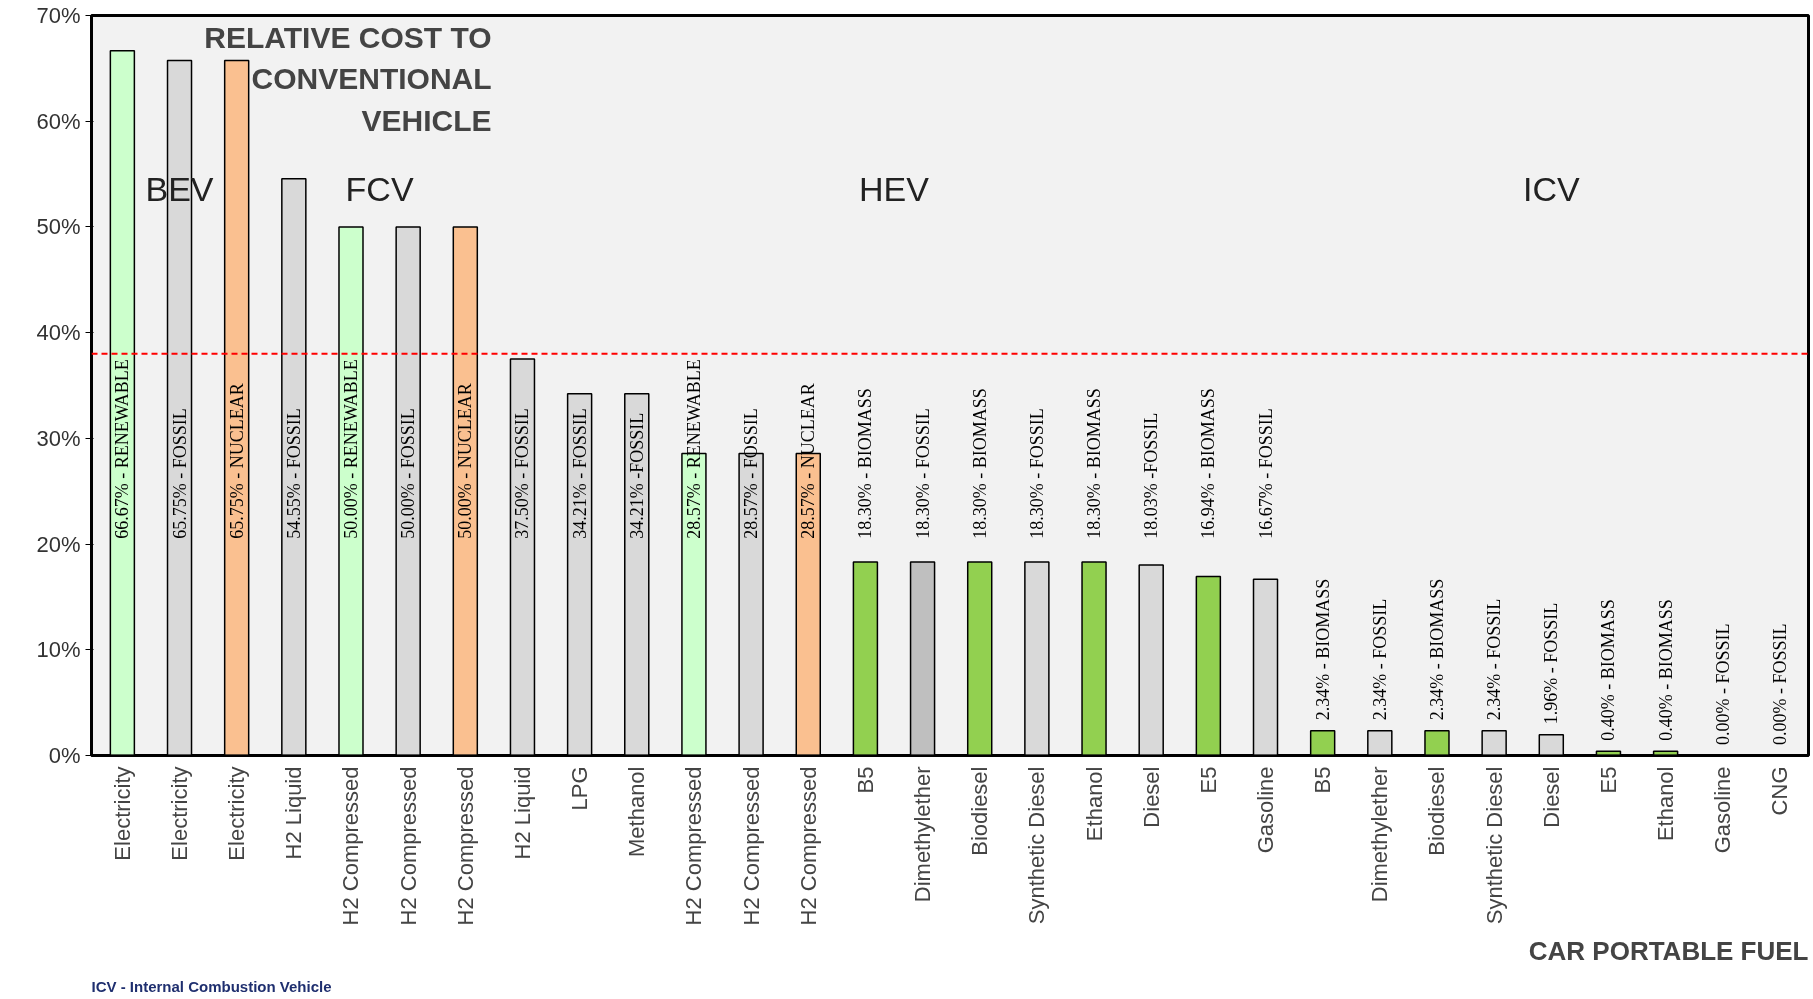  I want to click on x-tick-label: CNG, so click(1780, 791).